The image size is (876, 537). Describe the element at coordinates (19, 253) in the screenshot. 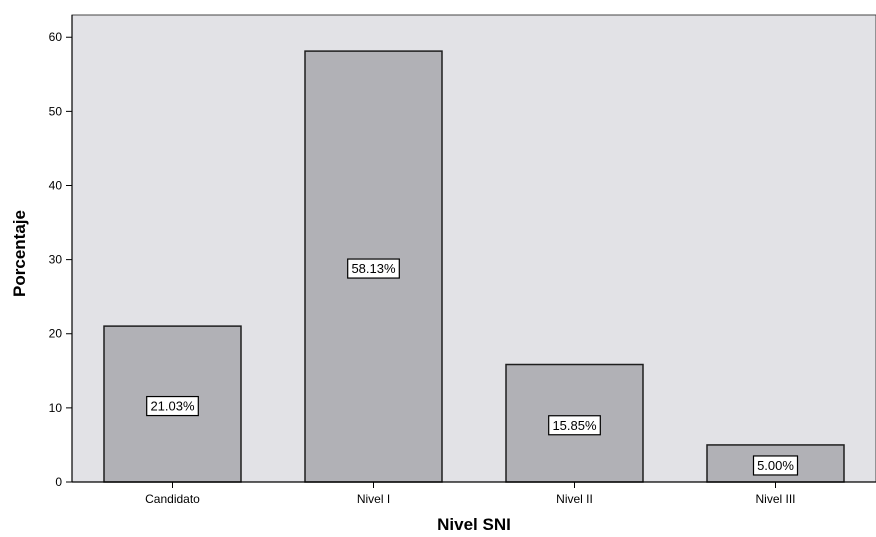

I see `y-axis-title: Porcentaje` at that location.